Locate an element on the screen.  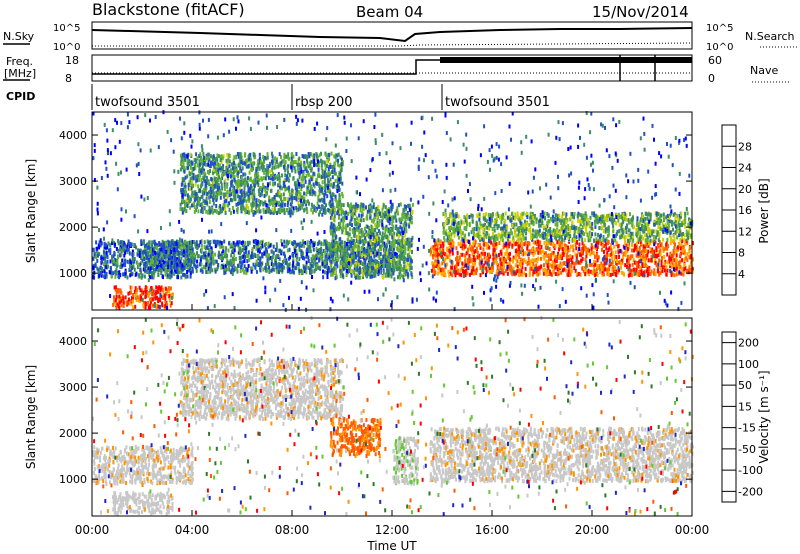
beam-label: Beam 04 is located at coordinates (389, 12).